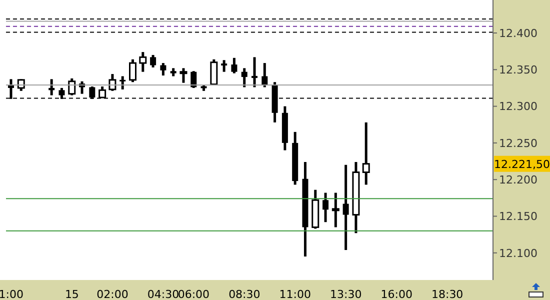  I want to click on y-tick-label: 12.300, so click(518, 107).